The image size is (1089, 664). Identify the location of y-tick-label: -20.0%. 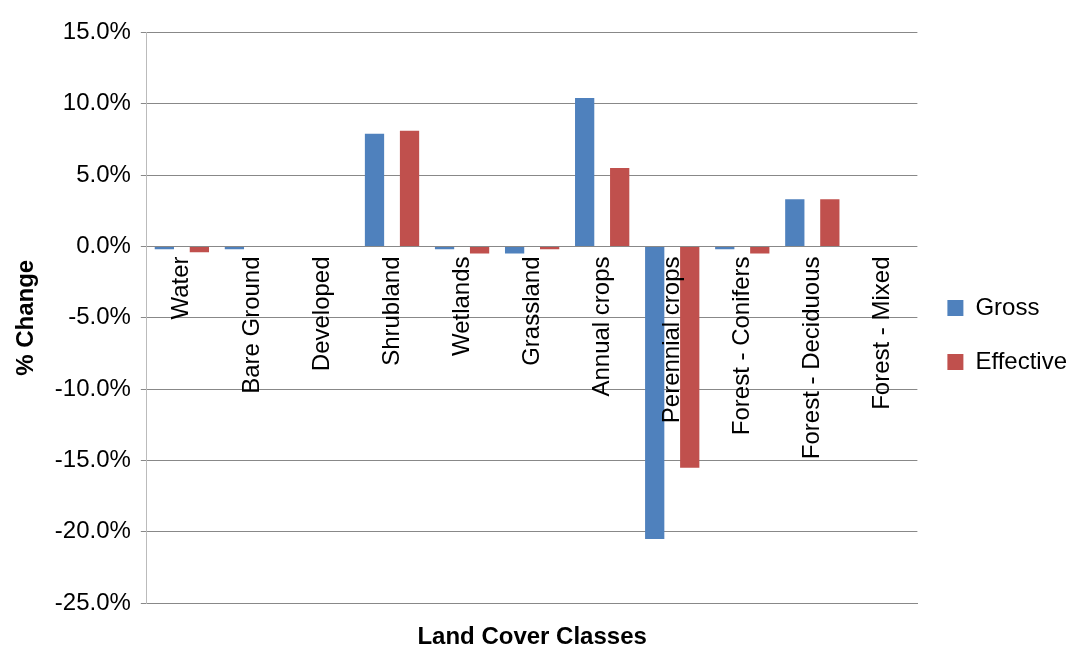
(92, 530).